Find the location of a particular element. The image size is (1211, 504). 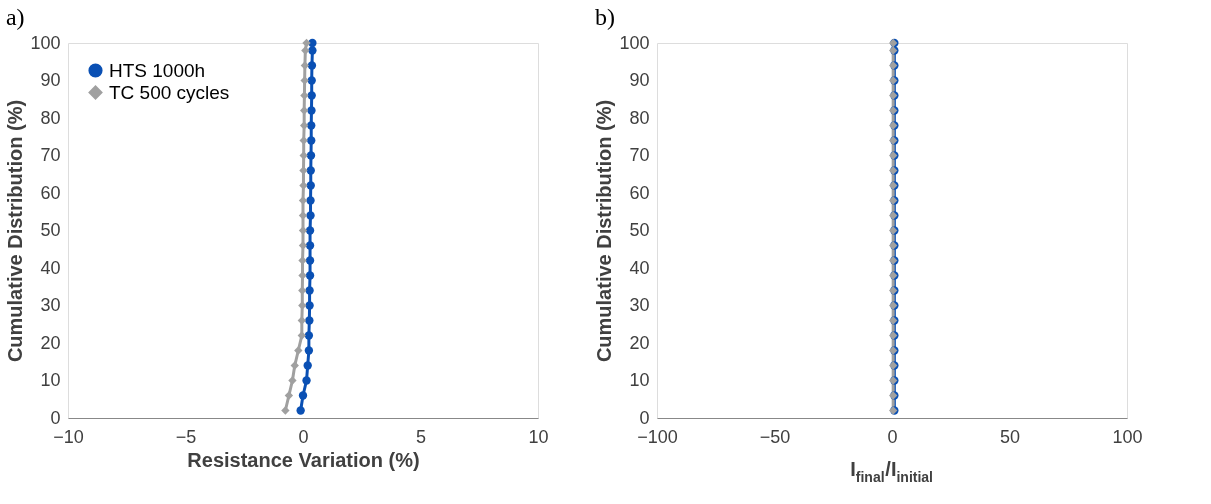

chart-title: a) is located at coordinates (15, 17).